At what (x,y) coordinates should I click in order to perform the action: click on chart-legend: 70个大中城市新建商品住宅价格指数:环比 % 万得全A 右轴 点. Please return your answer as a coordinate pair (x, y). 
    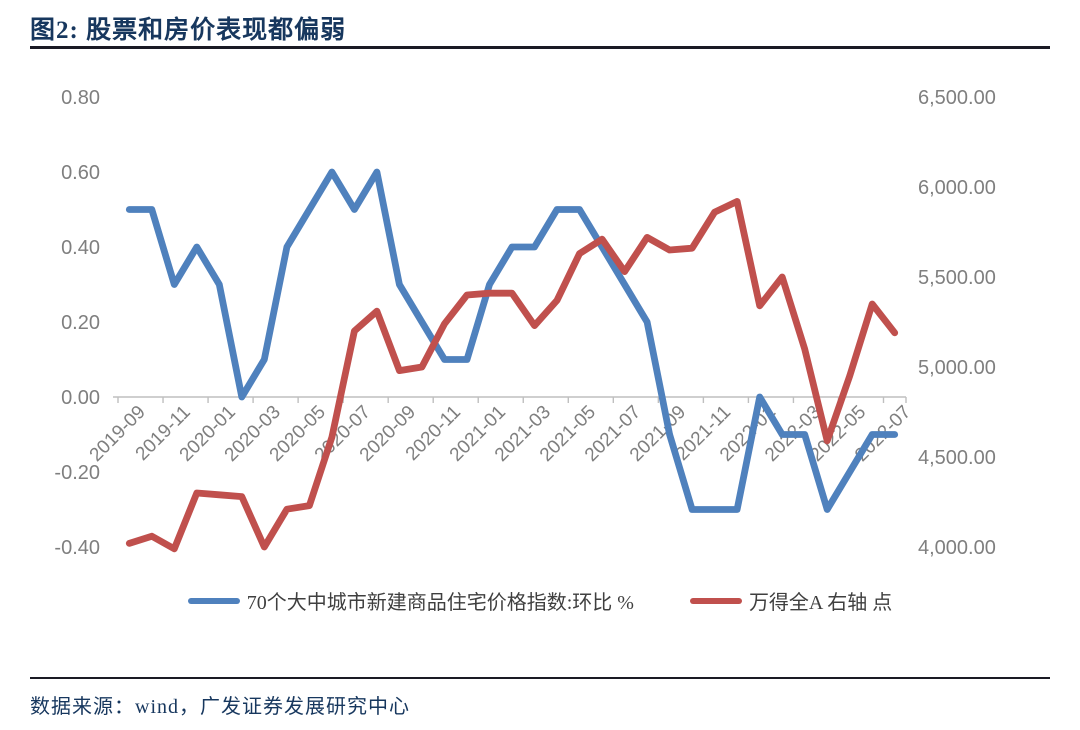
    Looking at the image, I should click on (540, 600).